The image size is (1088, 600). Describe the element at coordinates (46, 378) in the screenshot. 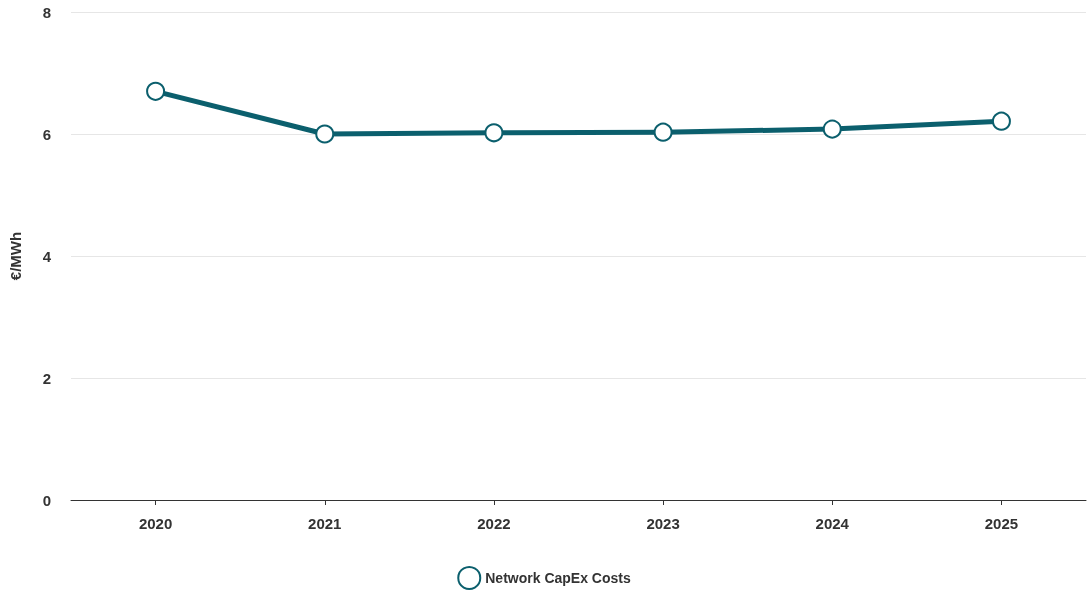

I see `y-tick-label: 2` at that location.